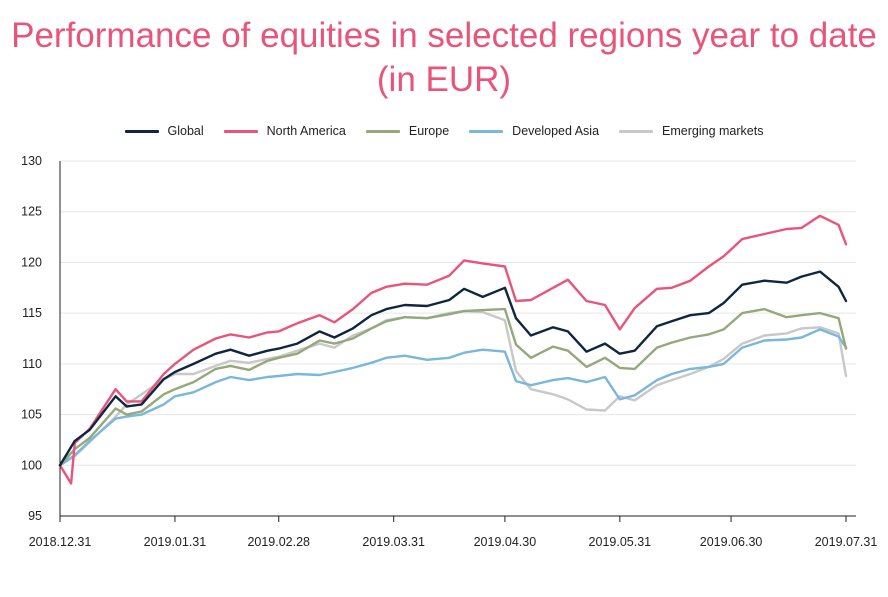 The width and height of the screenshot is (888, 597). I want to click on x-tick-label: 2019.04.30, so click(505, 542).